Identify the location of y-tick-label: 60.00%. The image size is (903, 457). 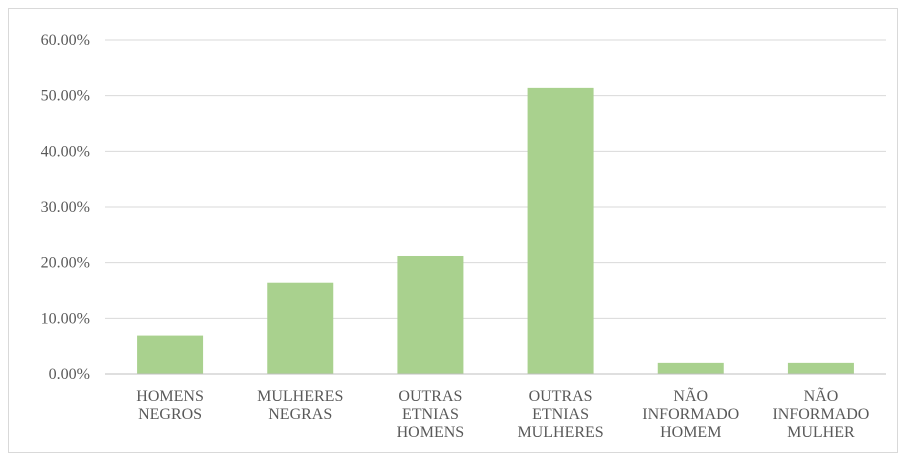
(65, 40).